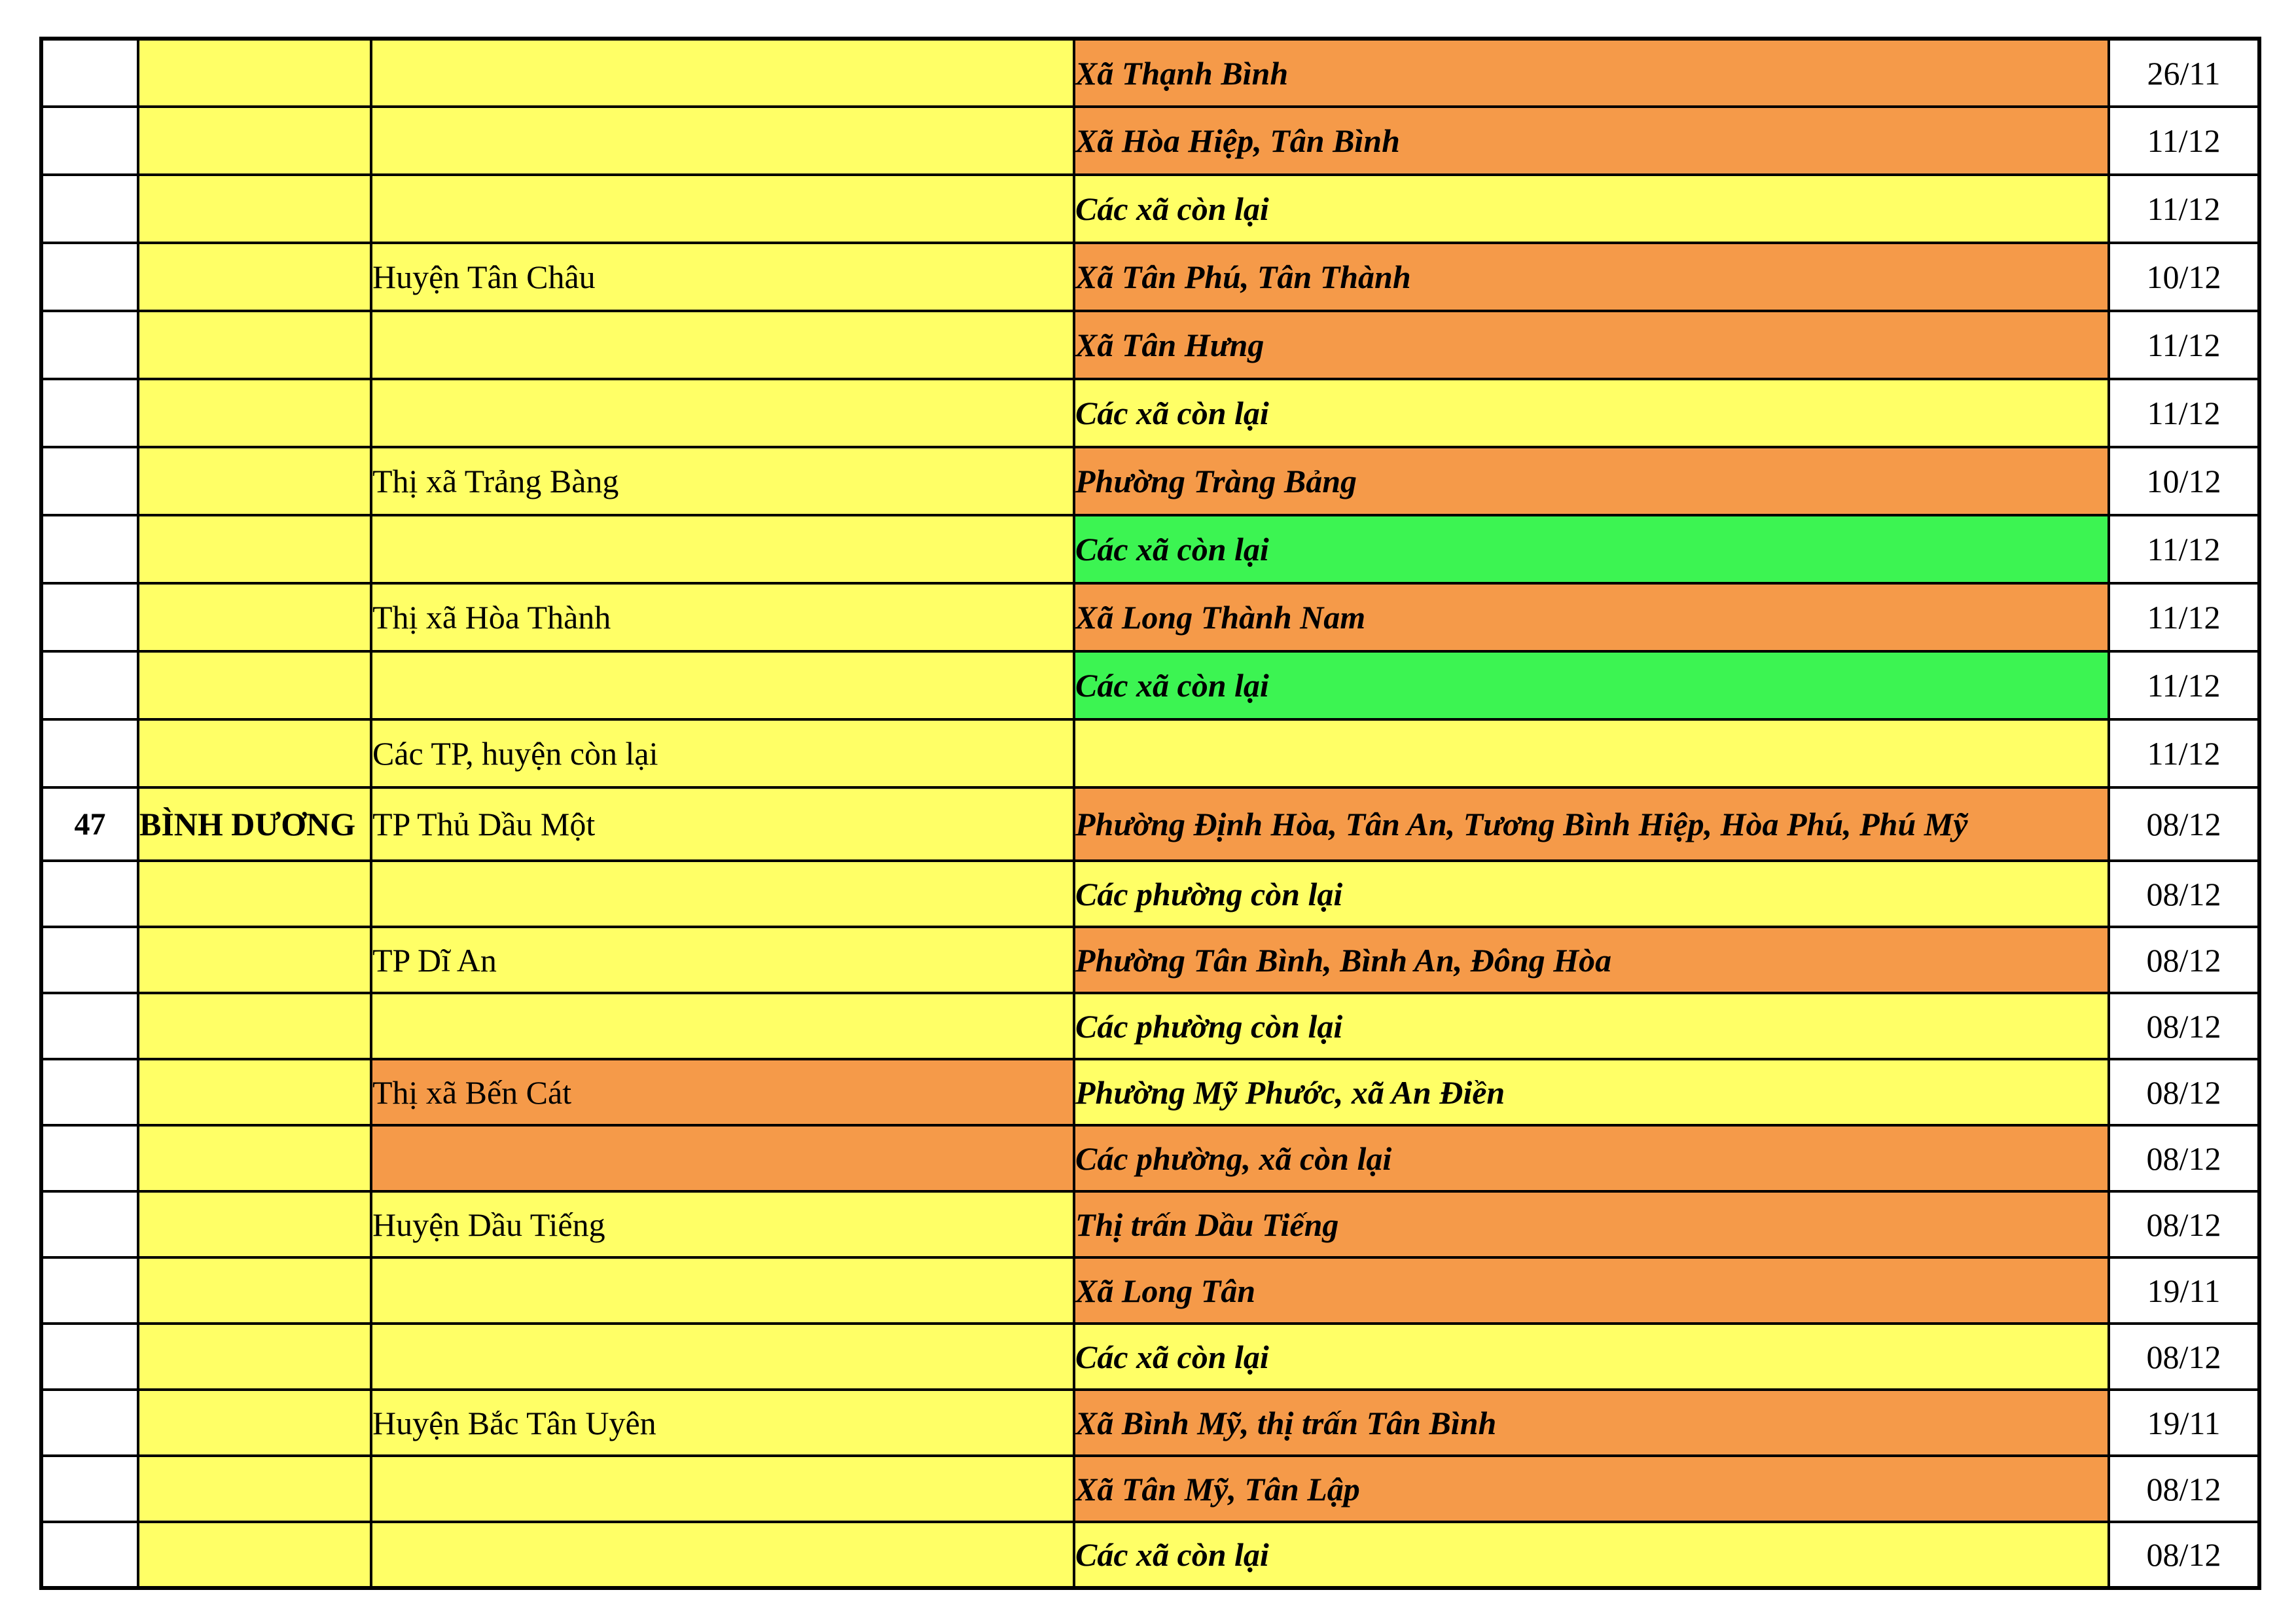 The image size is (2296, 1624). I want to click on table-row: Xã Tân Mỹ, Tân Lập 08/12, so click(1150, 1488).